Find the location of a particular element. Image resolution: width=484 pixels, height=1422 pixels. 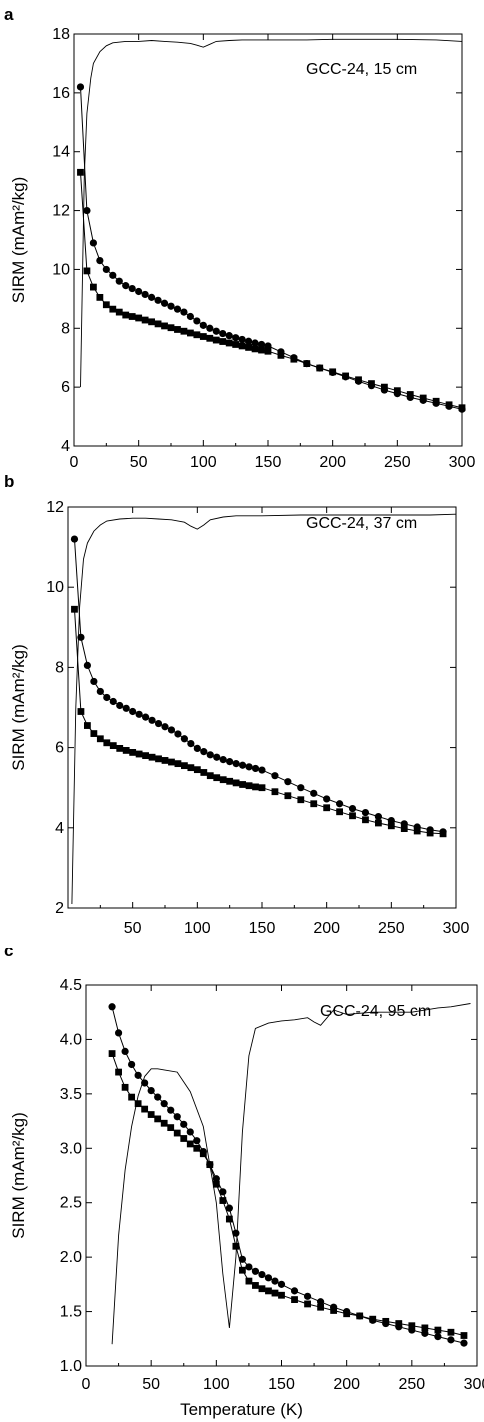

sample-annotation: GCC-24, 95 cm is located at coordinates (375, 1011).